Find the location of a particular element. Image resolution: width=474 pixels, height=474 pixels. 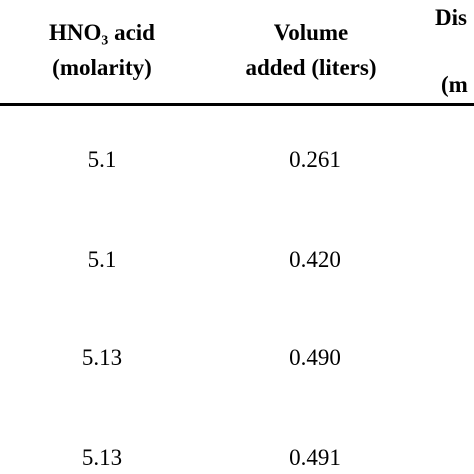

column-header: HNO₃ acid is located at coordinates (102, 32).